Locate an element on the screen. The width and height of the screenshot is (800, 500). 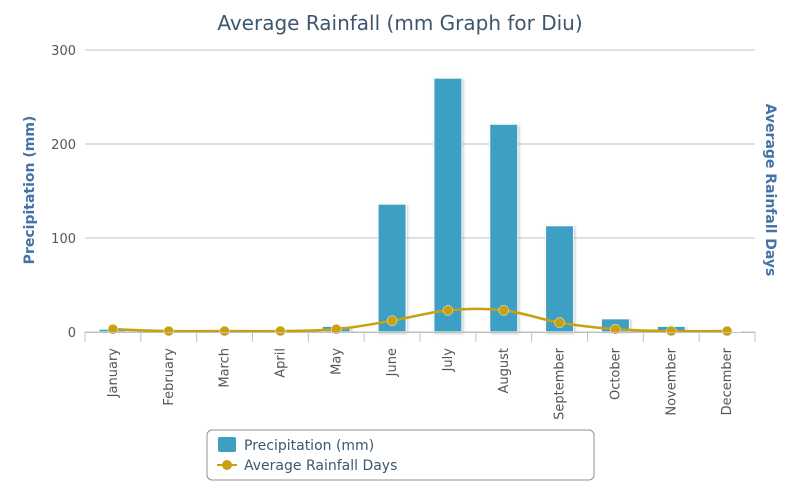
line-series is located at coordinates (420, 321).